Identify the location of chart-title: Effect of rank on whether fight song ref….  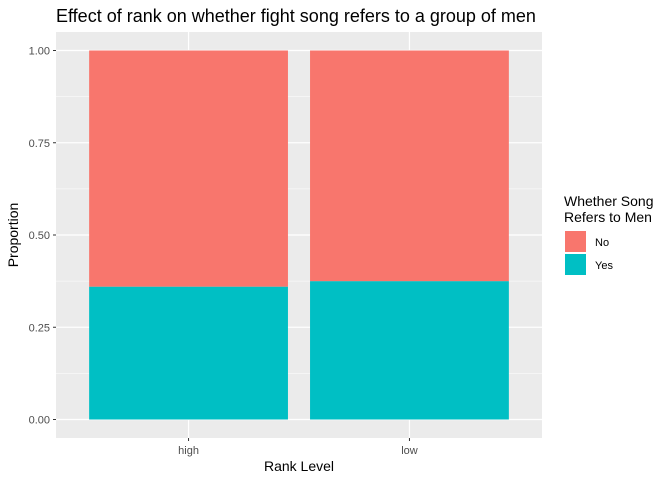
(296, 16).